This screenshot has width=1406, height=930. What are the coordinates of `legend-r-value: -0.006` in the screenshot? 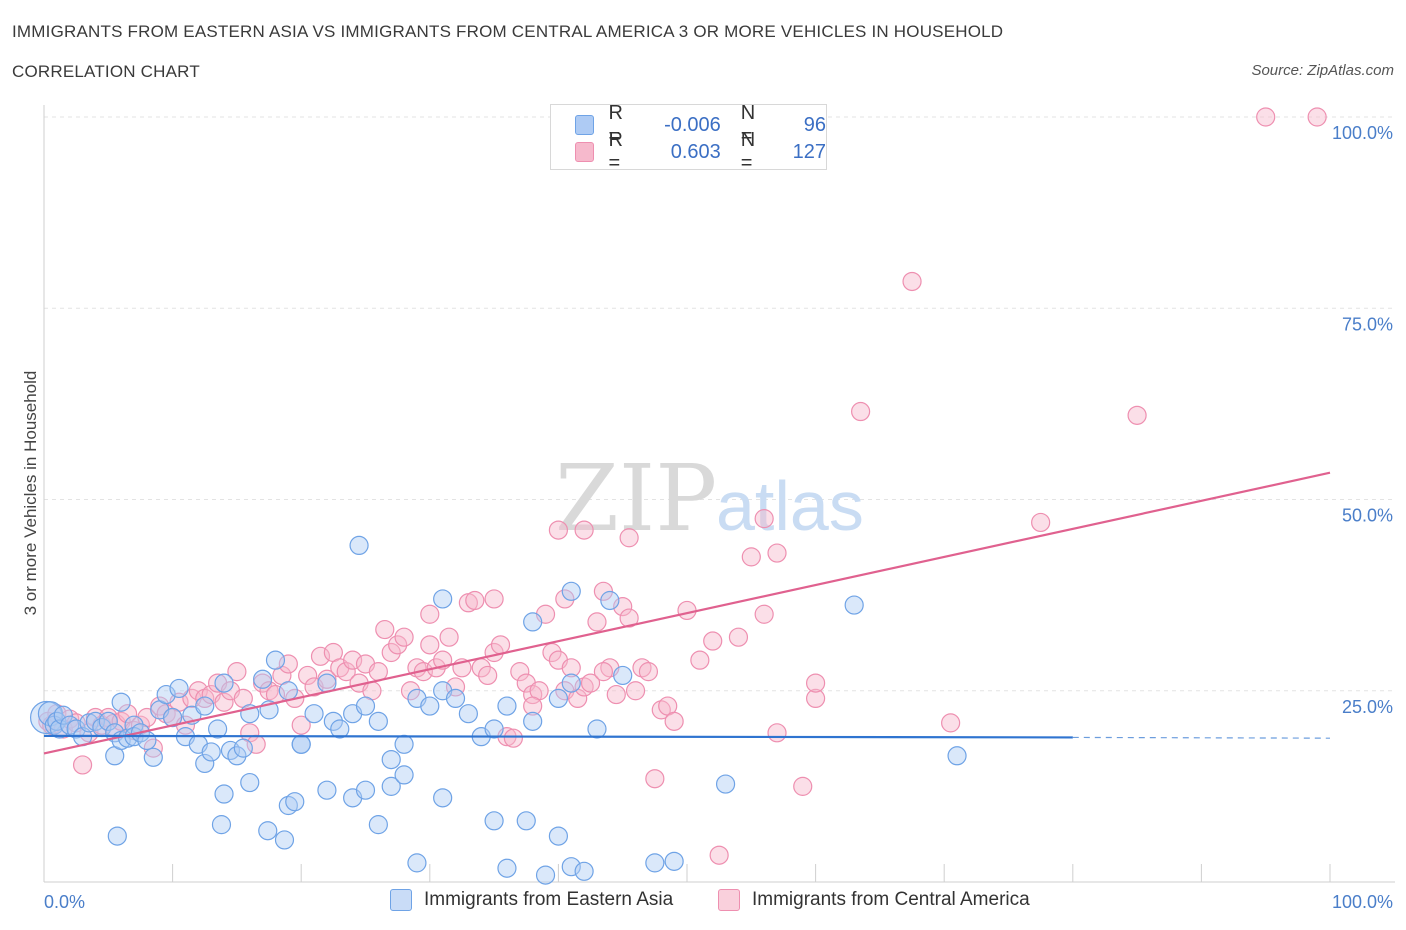 It's located at (692, 124).